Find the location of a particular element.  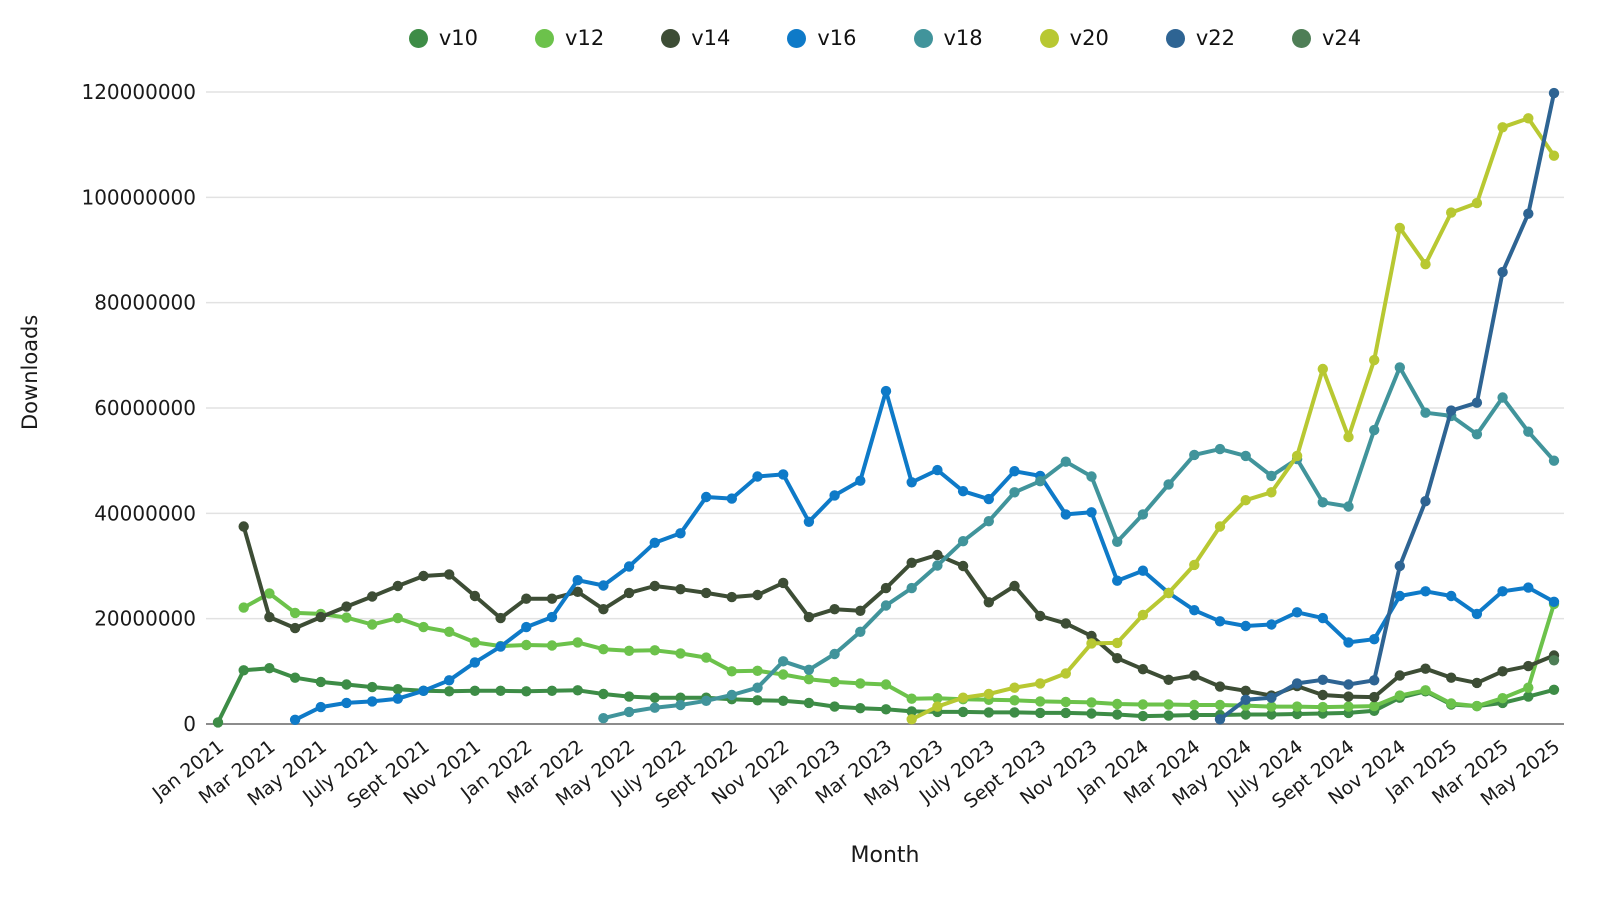

legend-item-v18: v18 is located at coordinates (948, 38).